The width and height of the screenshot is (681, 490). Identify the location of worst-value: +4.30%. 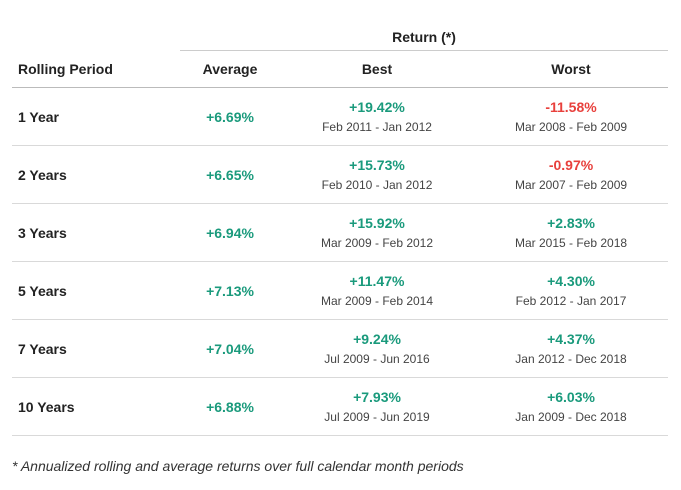
(571, 281).